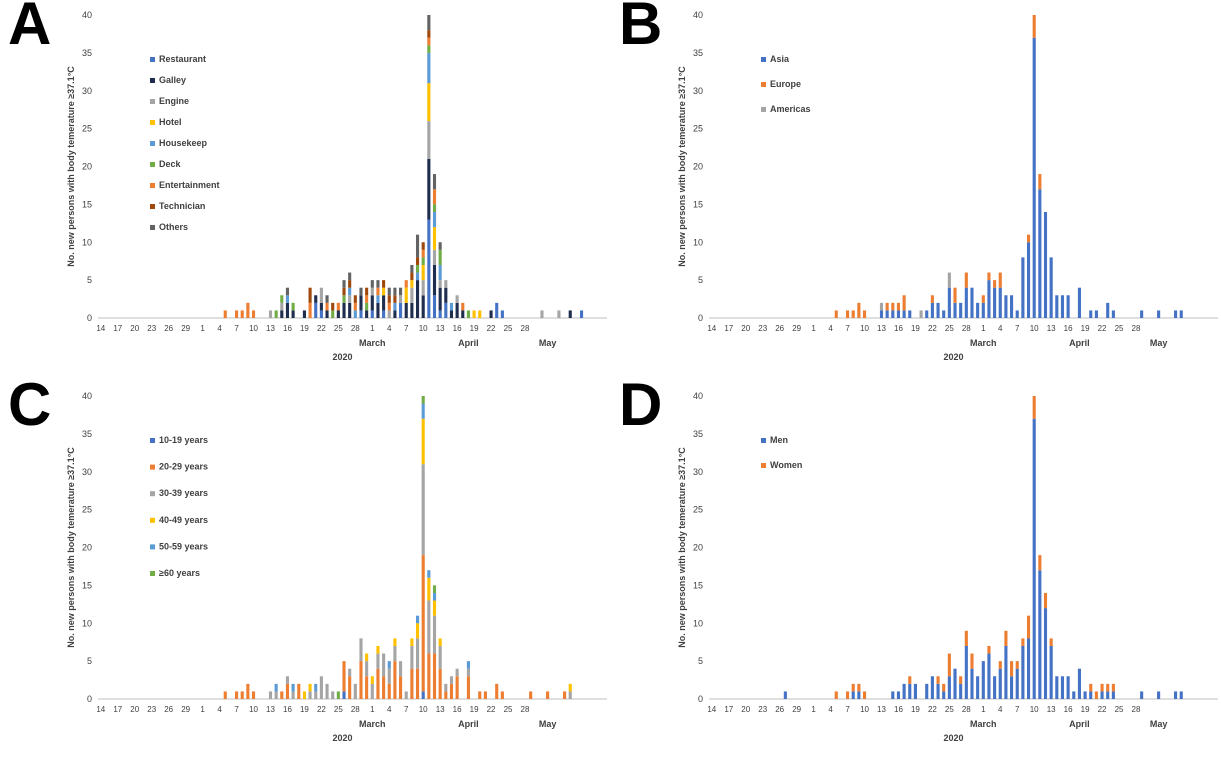  What do you see at coordinates (429, 68) in the screenshot?
I see `bar-housekeep` at bounding box center [429, 68].